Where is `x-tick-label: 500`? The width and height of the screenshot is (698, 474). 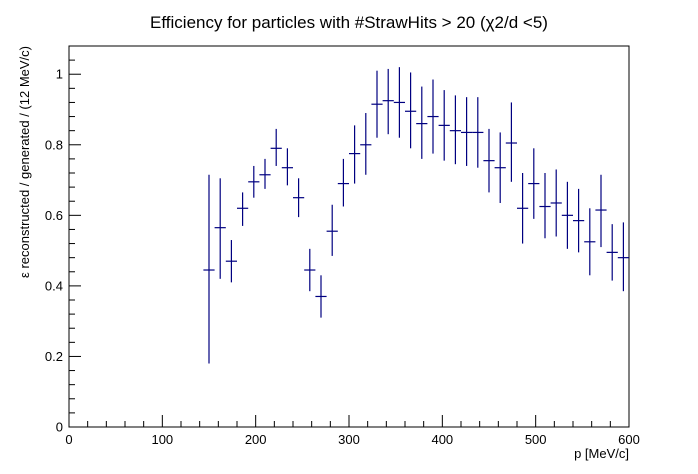 x-tick-label: 500 is located at coordinates (536, 439).